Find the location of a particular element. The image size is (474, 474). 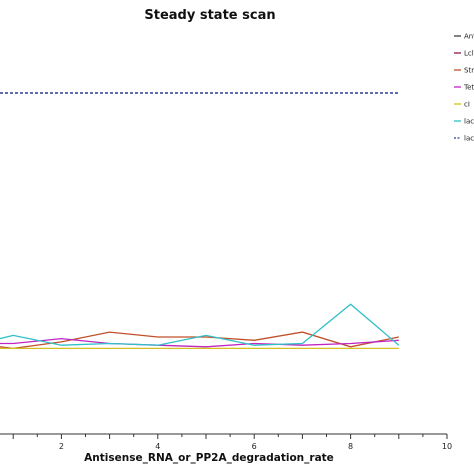

legend-label: Lcl is located at coordinates (469, 54).